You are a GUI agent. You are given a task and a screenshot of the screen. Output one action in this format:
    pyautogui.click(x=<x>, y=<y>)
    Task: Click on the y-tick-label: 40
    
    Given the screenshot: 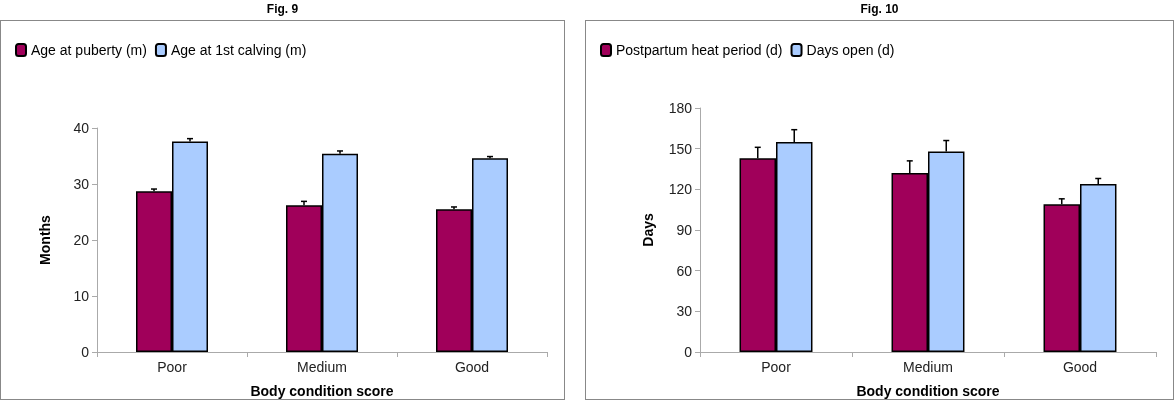 What is the action you would take?
    pyautogui.click(x=81, y=128)
    